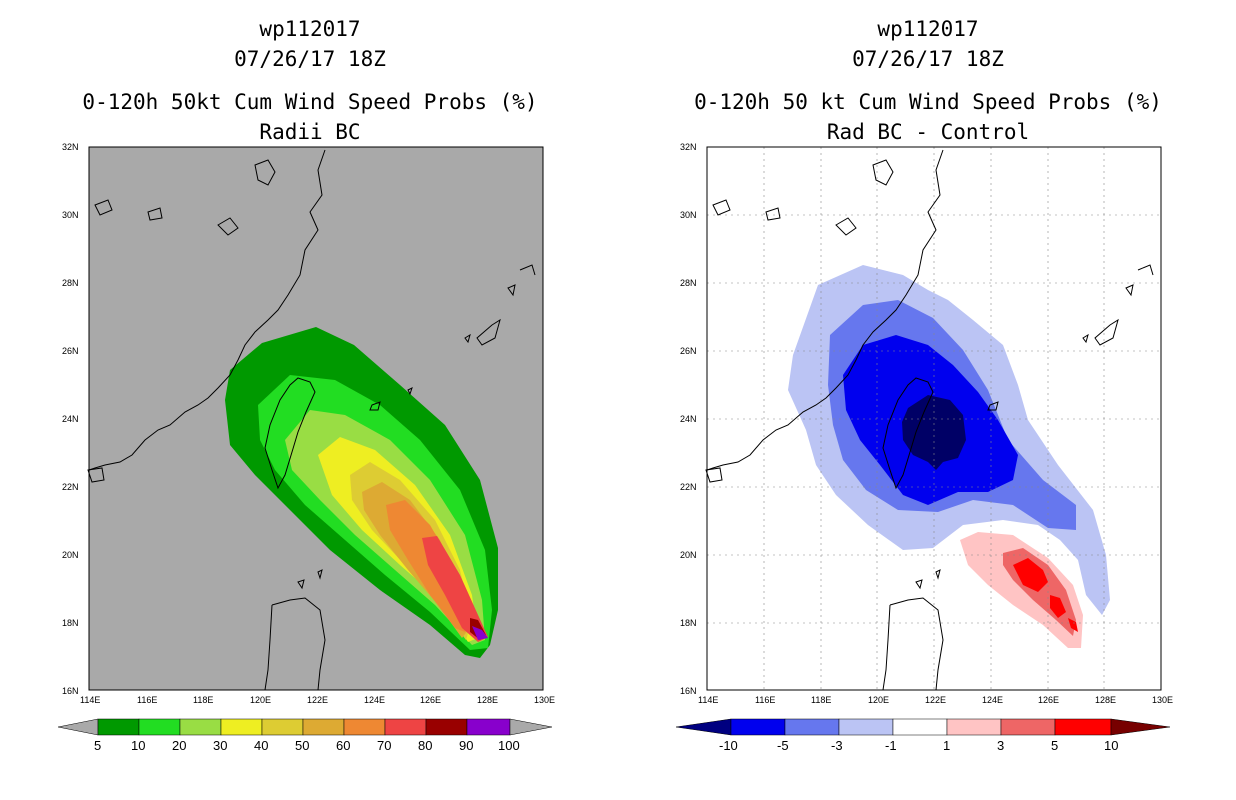  Describe the element at coordinates (934, 432) in the screenshot. I see `diff-neg10-contour` at that location.